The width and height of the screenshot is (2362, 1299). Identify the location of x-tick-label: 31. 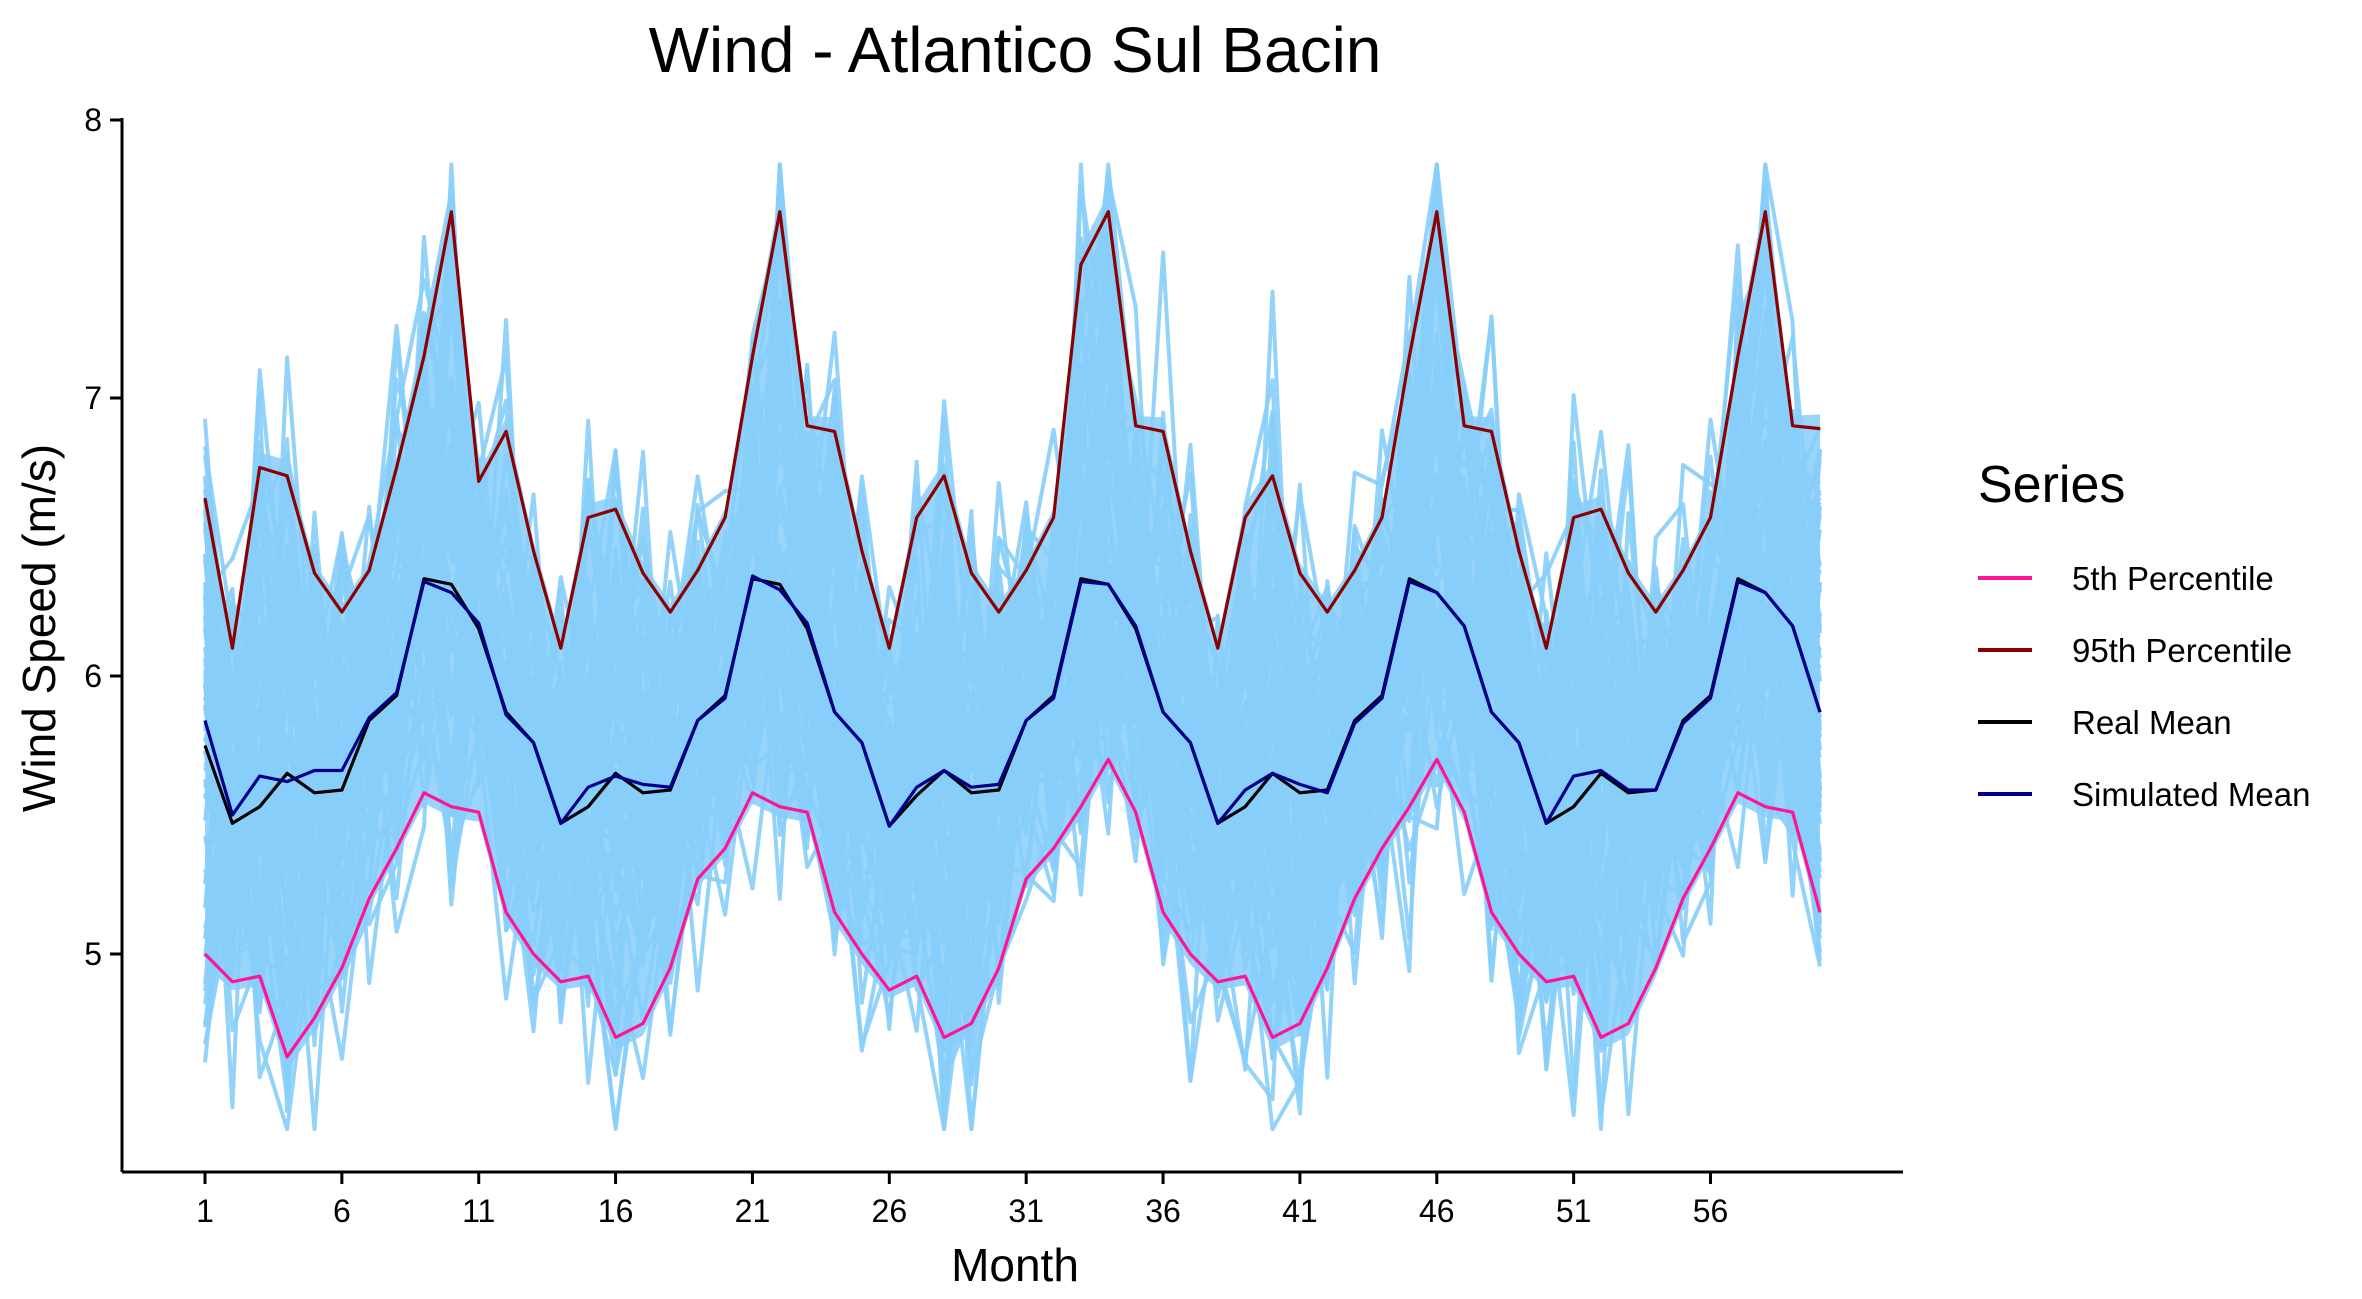
(1026, 1211).